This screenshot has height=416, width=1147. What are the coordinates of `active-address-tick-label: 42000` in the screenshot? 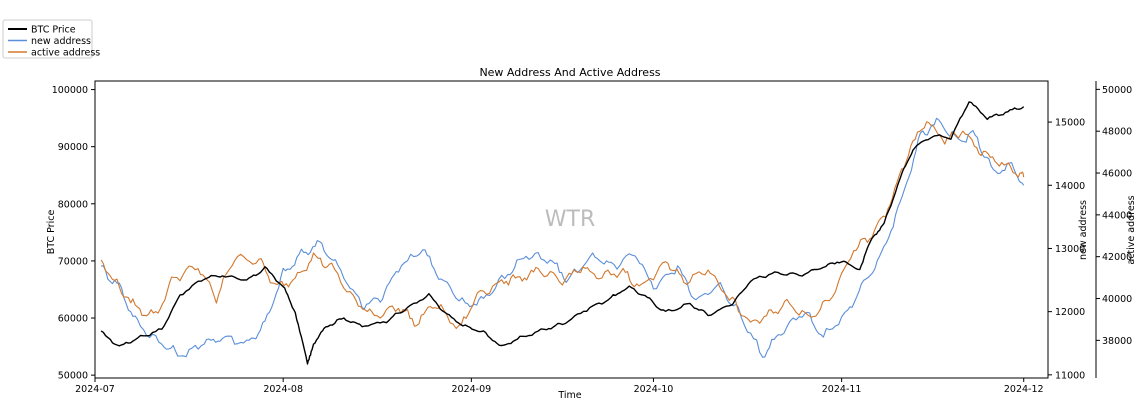 It's located at (1117, 257).